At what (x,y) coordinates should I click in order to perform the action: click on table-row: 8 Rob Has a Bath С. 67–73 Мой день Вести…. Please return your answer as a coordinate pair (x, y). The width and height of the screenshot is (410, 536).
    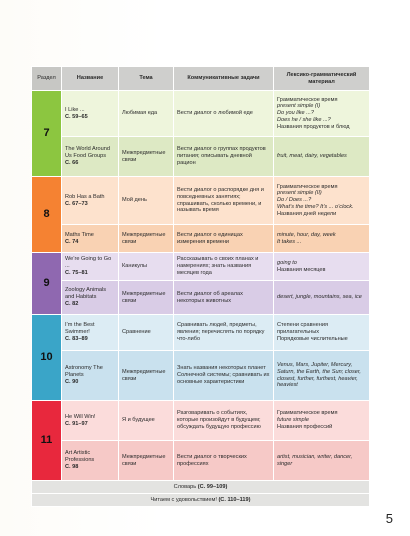
    Looking at the image, I should click on (200, 214).